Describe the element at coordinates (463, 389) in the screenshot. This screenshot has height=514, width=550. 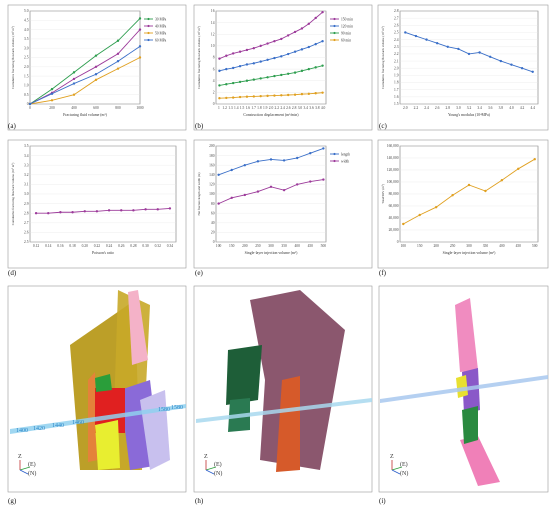
I see `model-panel-i: Z (E) (N)` at that location.